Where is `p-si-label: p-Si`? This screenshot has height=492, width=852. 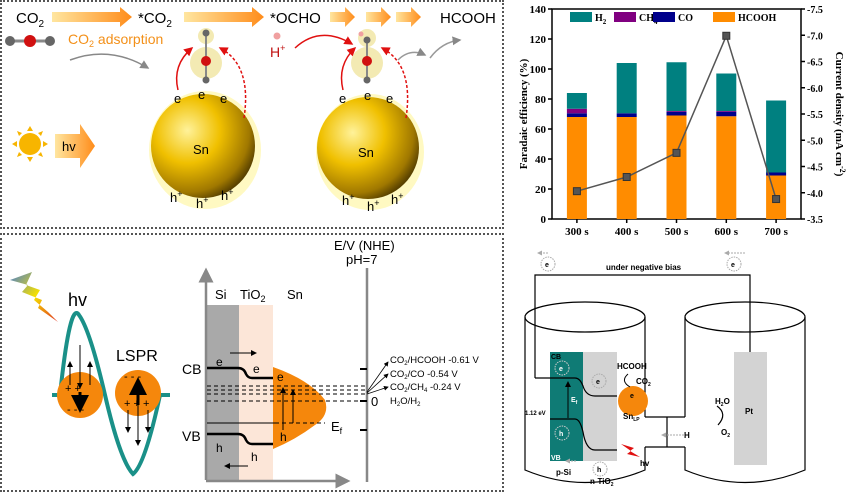 p-si-label: p-Si is located at coordinates (563, 472).